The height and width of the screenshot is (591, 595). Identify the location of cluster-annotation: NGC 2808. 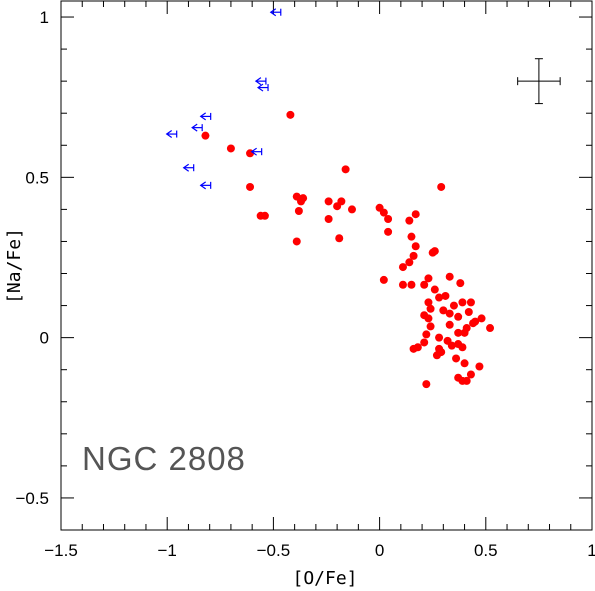
(164, 458).